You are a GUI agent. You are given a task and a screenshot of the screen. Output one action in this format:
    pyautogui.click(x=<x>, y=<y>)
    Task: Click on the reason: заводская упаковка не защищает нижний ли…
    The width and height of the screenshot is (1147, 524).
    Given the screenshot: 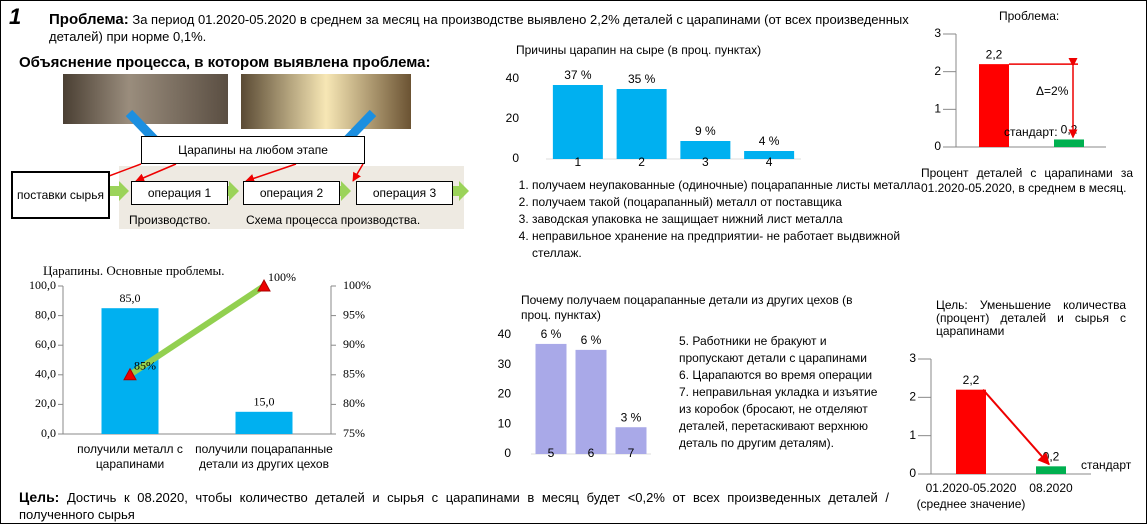 What is the action you would take?
    pyautogui.click(x=737, y=219)
    